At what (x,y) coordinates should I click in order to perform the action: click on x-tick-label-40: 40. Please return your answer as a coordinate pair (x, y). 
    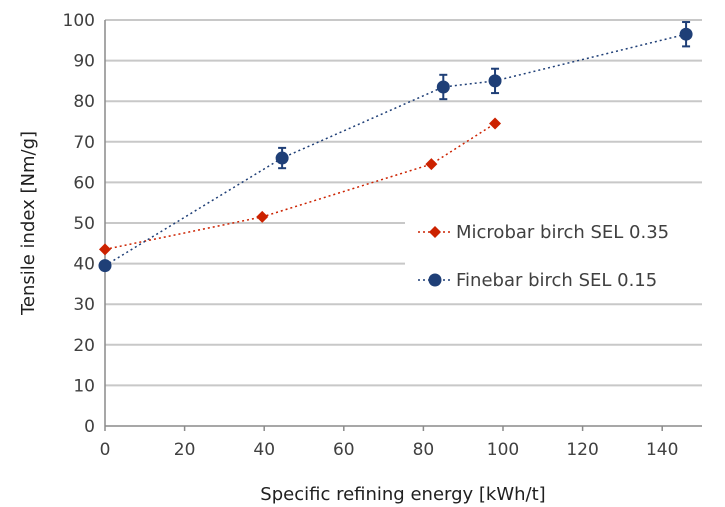
    Looking at the image, I should click on (264, 450).